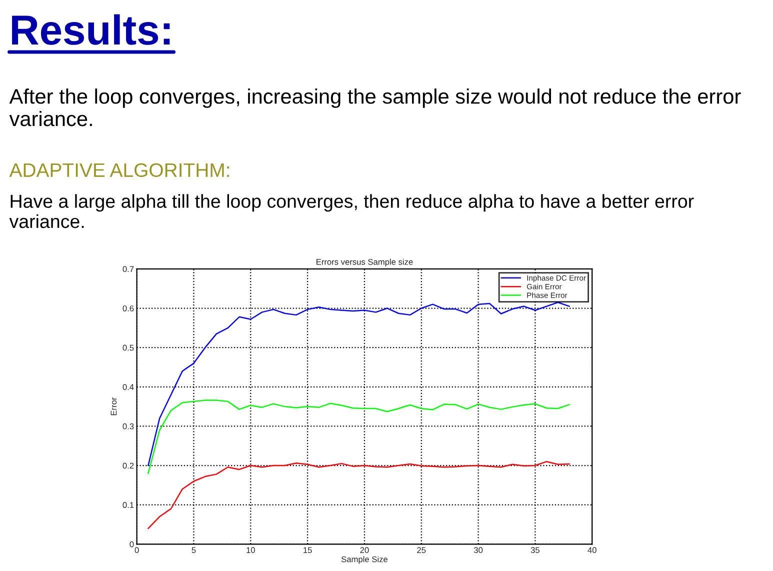  I want to click on y-tick-label: 0, so click(132, 544).